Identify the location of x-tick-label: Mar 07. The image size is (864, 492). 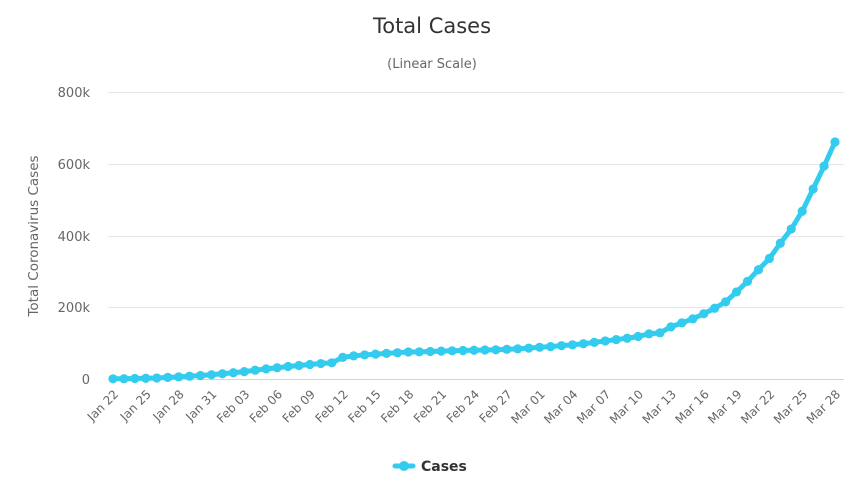
(593, 406).